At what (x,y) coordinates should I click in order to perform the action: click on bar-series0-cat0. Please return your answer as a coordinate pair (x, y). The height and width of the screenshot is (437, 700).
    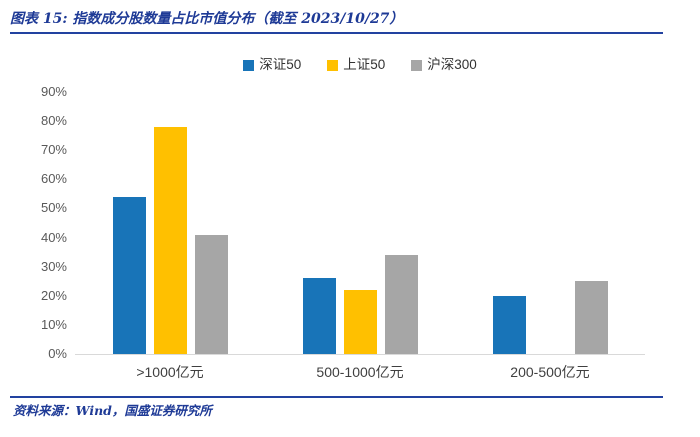
    Looking at the image, I should click on (129, 275).